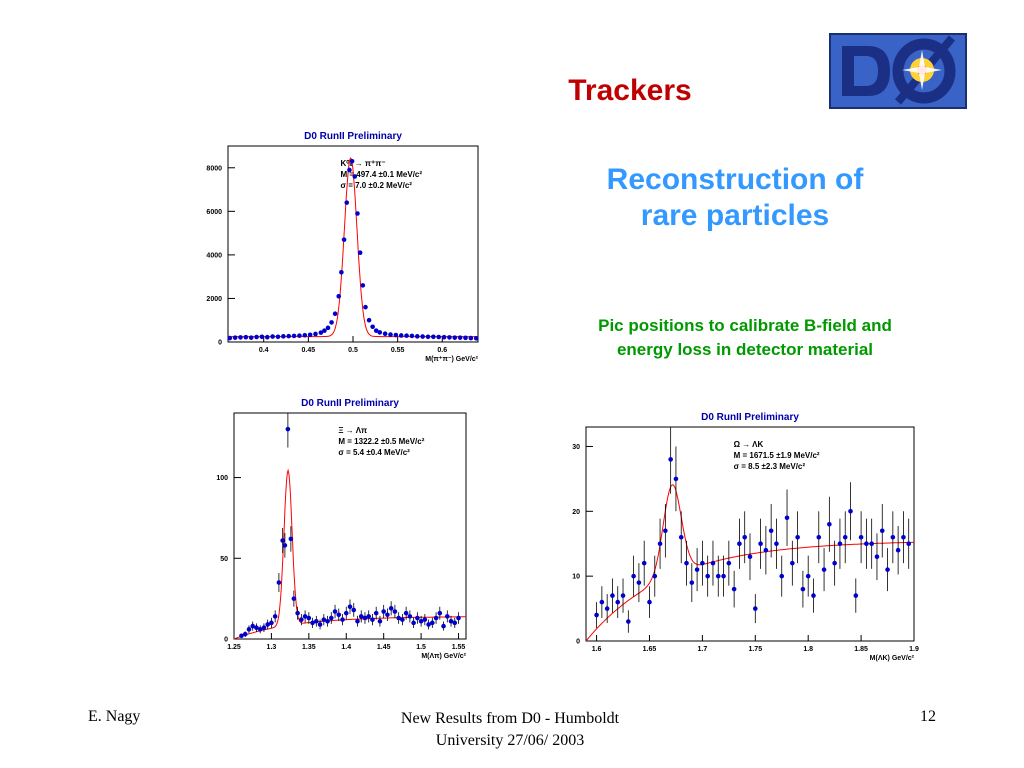 The image size is (1024, 768). I want to click on y-tick-label: 6000, so click(214, 212).